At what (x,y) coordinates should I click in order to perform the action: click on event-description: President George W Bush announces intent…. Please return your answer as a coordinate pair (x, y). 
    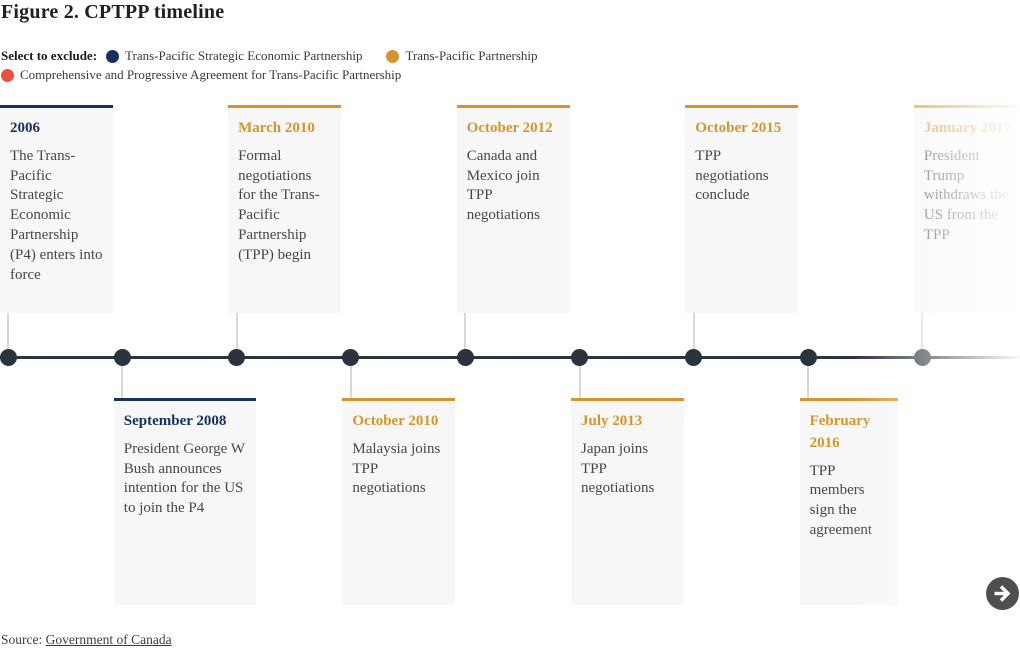
    Looking at the image, I should click on (184, 478).